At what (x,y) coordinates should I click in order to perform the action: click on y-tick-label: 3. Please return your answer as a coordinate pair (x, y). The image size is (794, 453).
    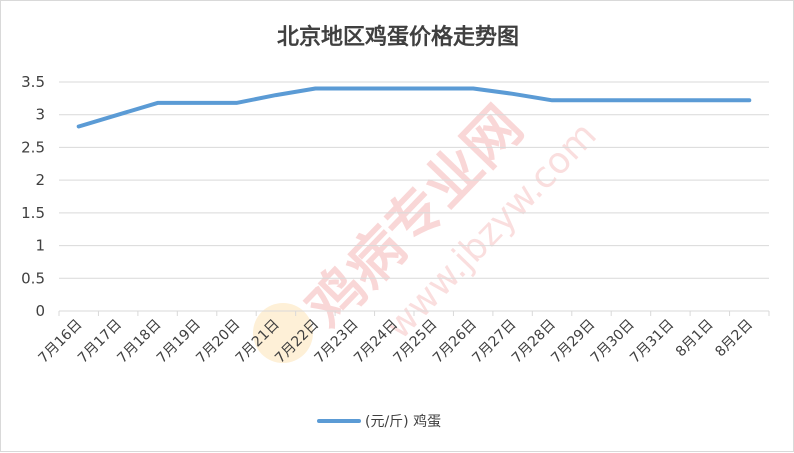
    Looking at the image, I should click on (40, 115).